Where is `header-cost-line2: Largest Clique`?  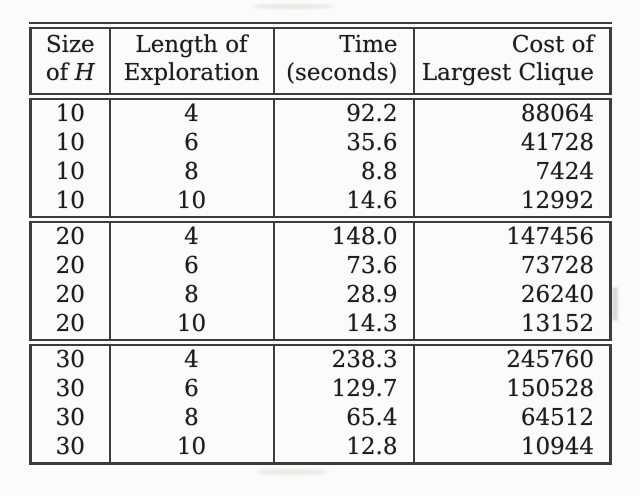 header-cost-line2: Largest Clique is located at coordinates (507, 72).